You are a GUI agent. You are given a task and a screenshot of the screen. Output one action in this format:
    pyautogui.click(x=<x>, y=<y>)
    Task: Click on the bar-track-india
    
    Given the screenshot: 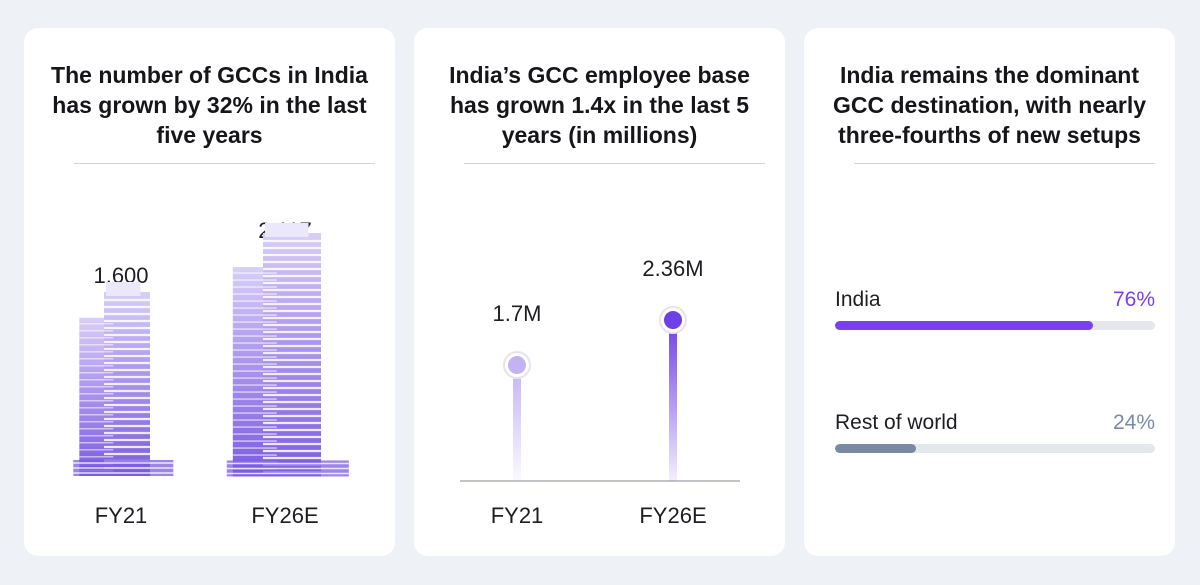 What is the action you would take?
    pyautogui.click(x=995, y=325)
    